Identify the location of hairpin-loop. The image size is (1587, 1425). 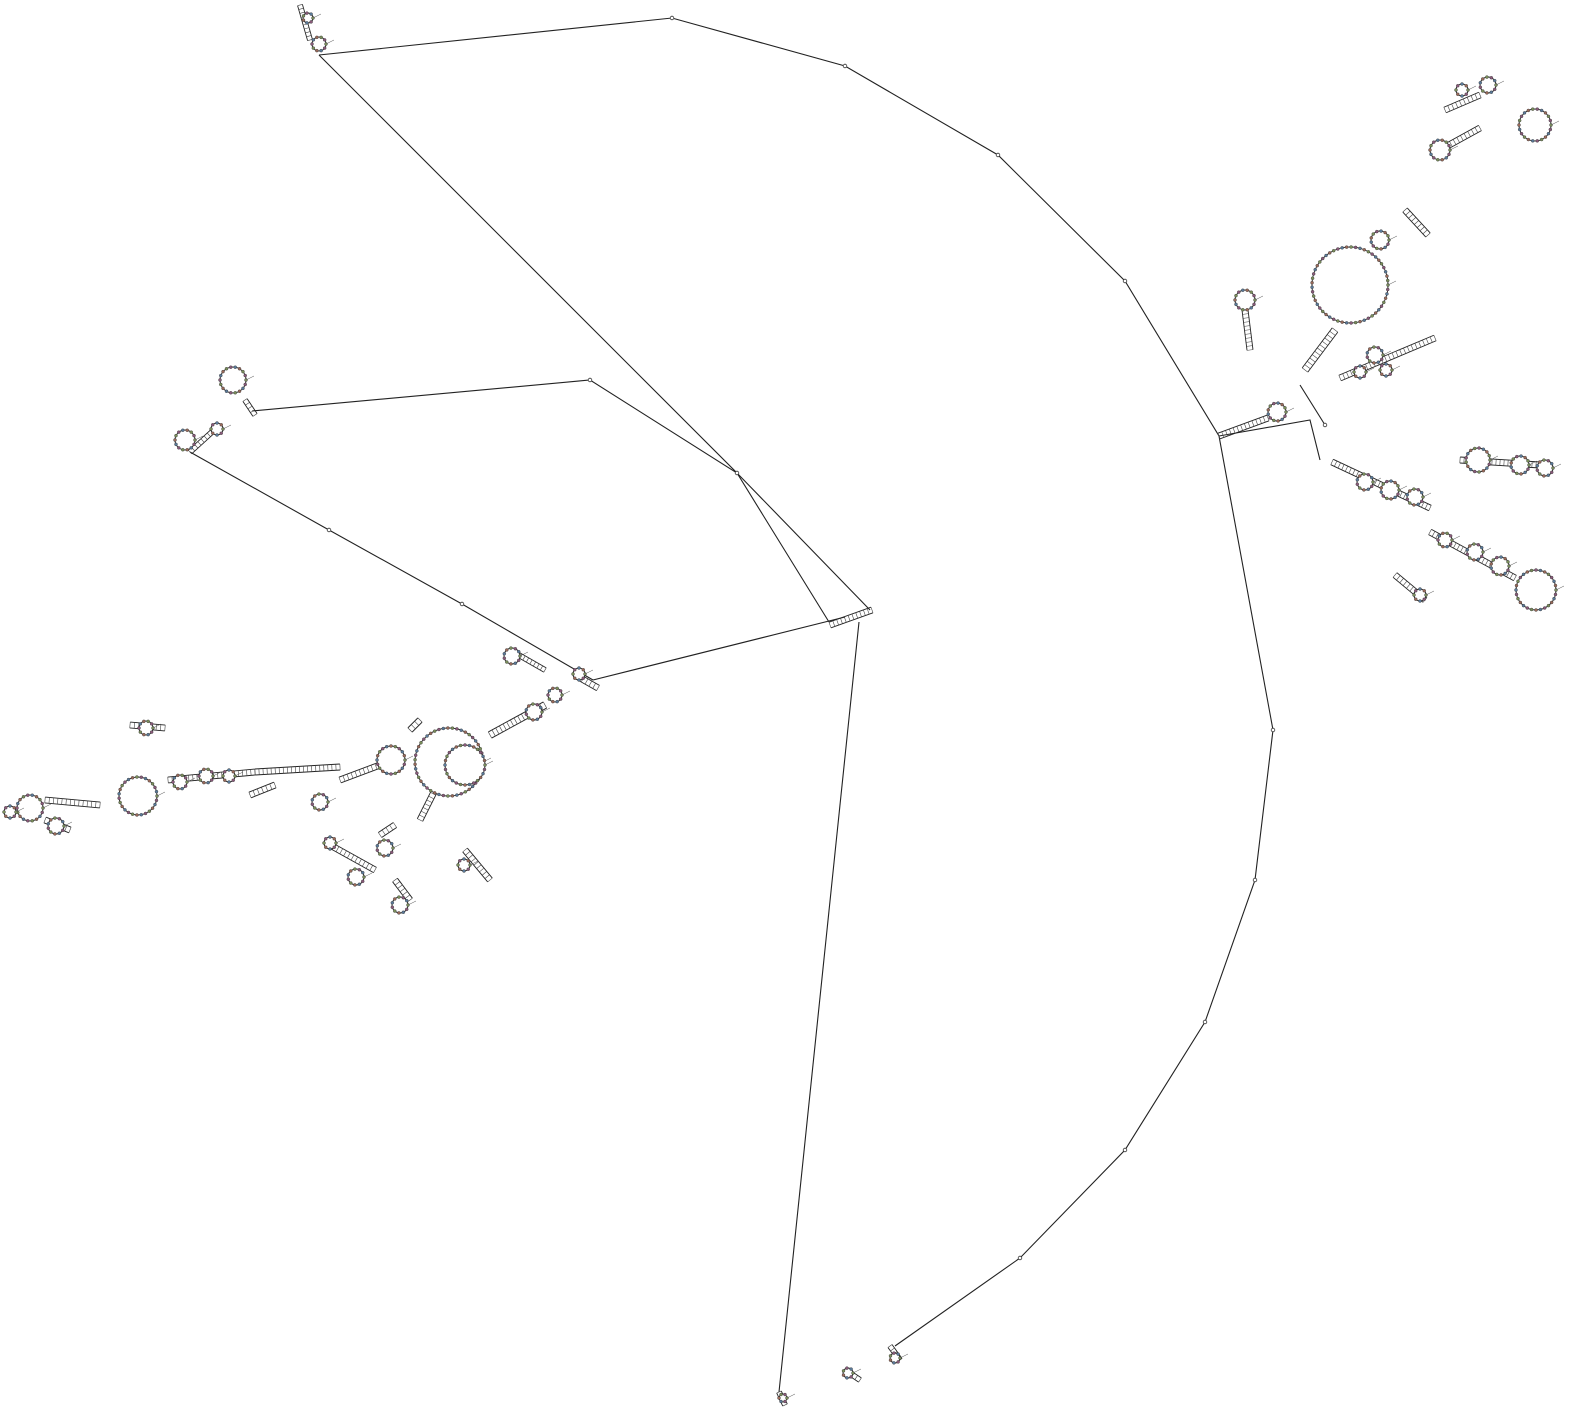
(465, 765).